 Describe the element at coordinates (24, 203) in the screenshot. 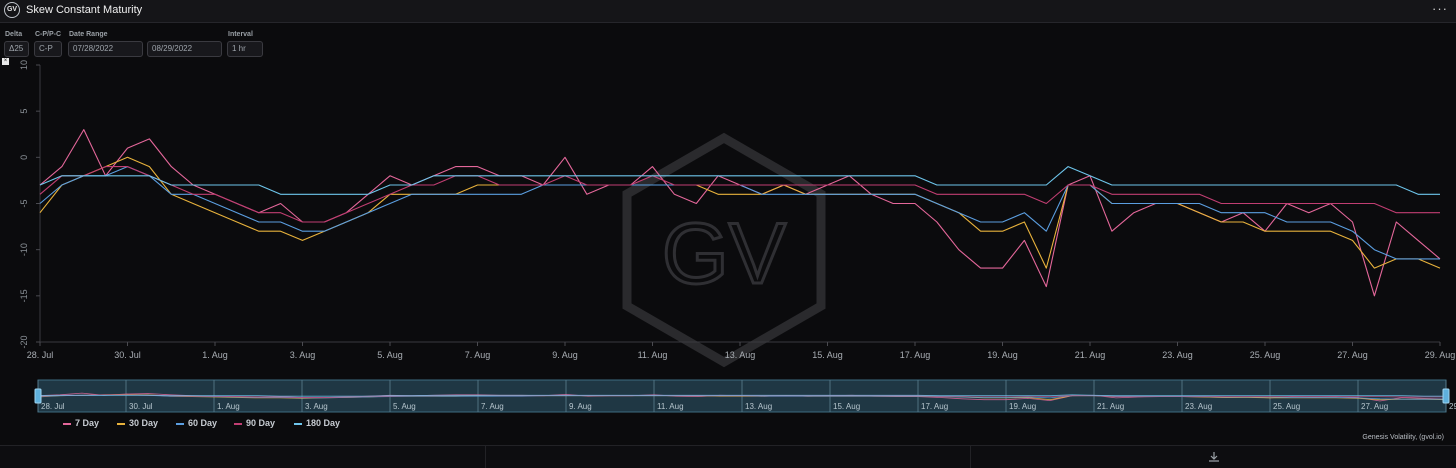

I see `y-tick-label: -5` at that location.